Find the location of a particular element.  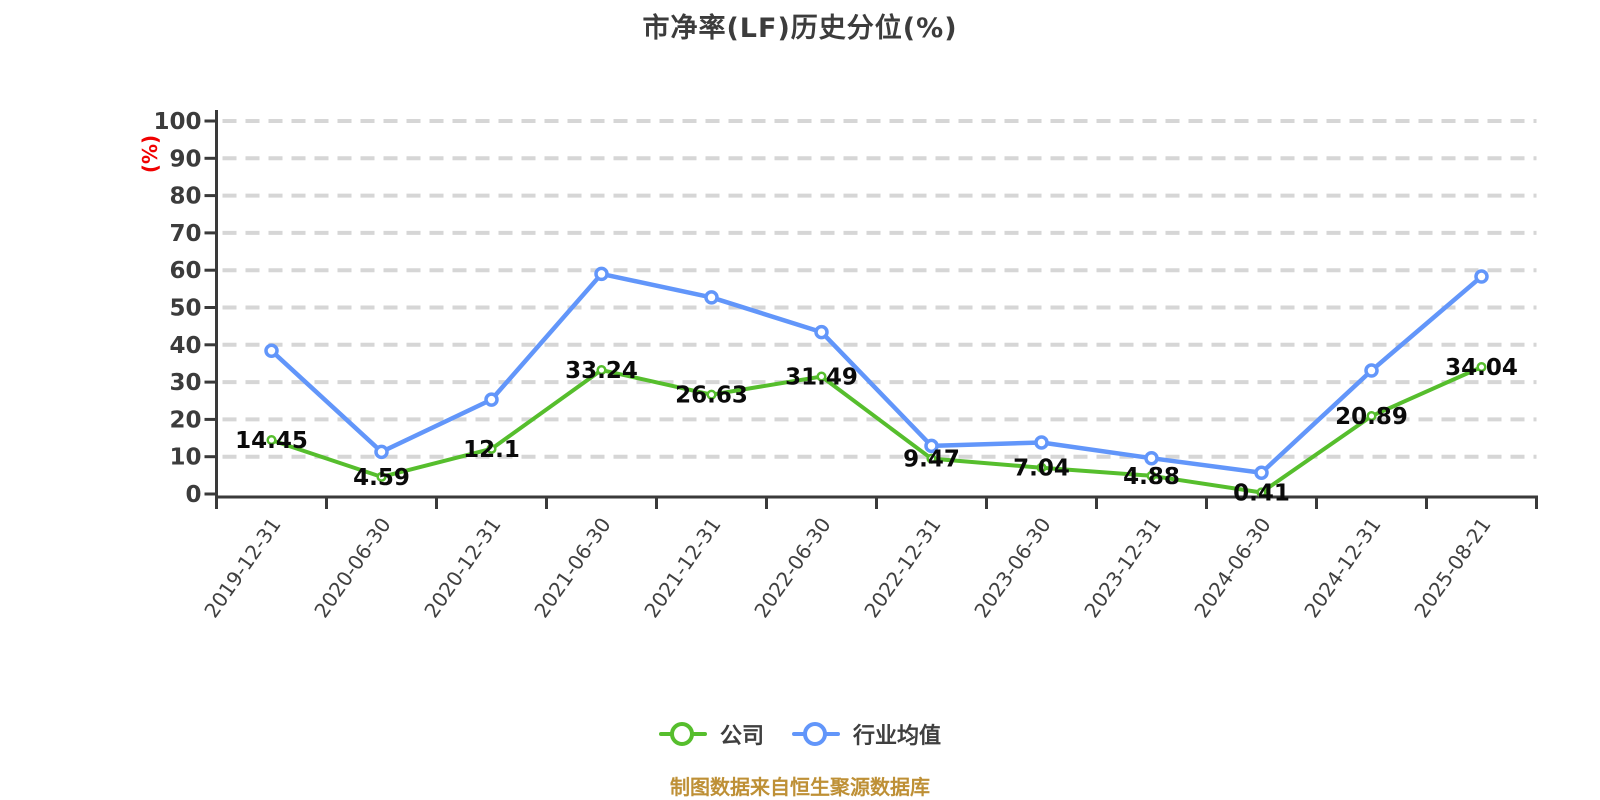

company-value-label: 9.47 is located at coordinates (931, 460).